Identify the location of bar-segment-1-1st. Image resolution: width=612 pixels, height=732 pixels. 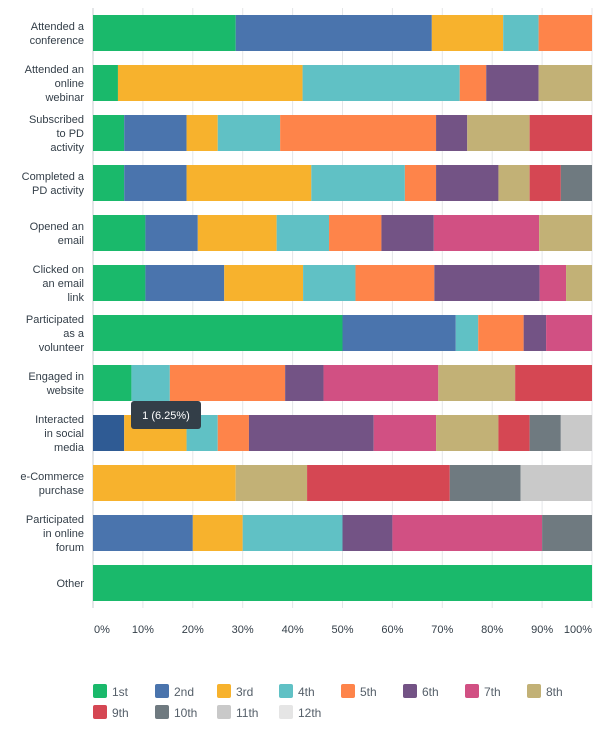
(105, 83).